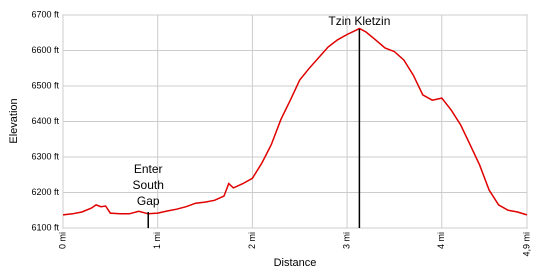  I want to click on x-tick-label: 4,9 mi, so click(526, 244).